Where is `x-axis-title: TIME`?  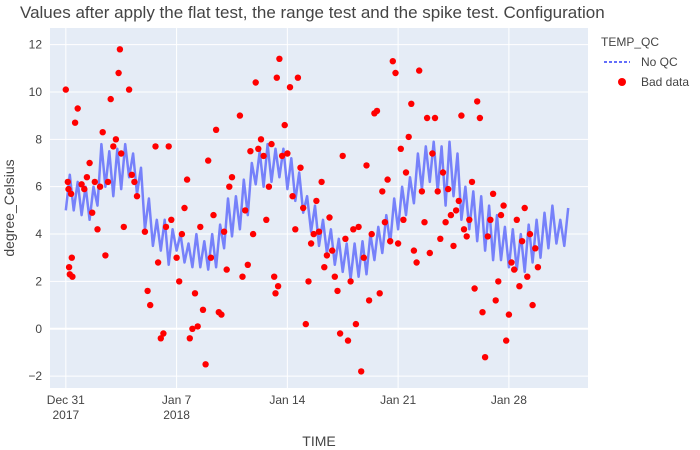
x-axis-title: TIME is located at coordinates (318, 441).